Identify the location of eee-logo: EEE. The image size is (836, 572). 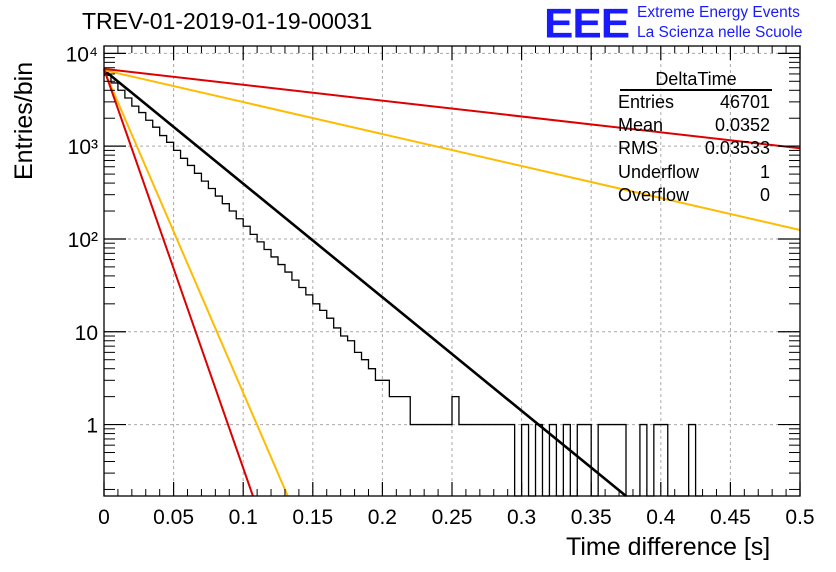
(587, 23).